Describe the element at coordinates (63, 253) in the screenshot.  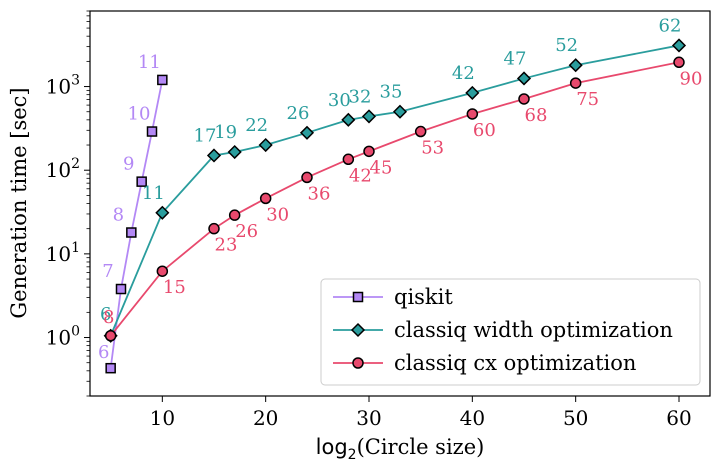
I see `y-tick-label: 10¹` at that location.